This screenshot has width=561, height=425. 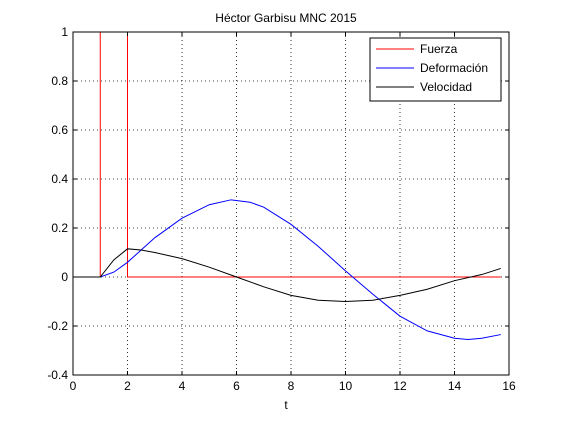 I want to click on y-tick-label: 0.2, so click(x=59, y=228).